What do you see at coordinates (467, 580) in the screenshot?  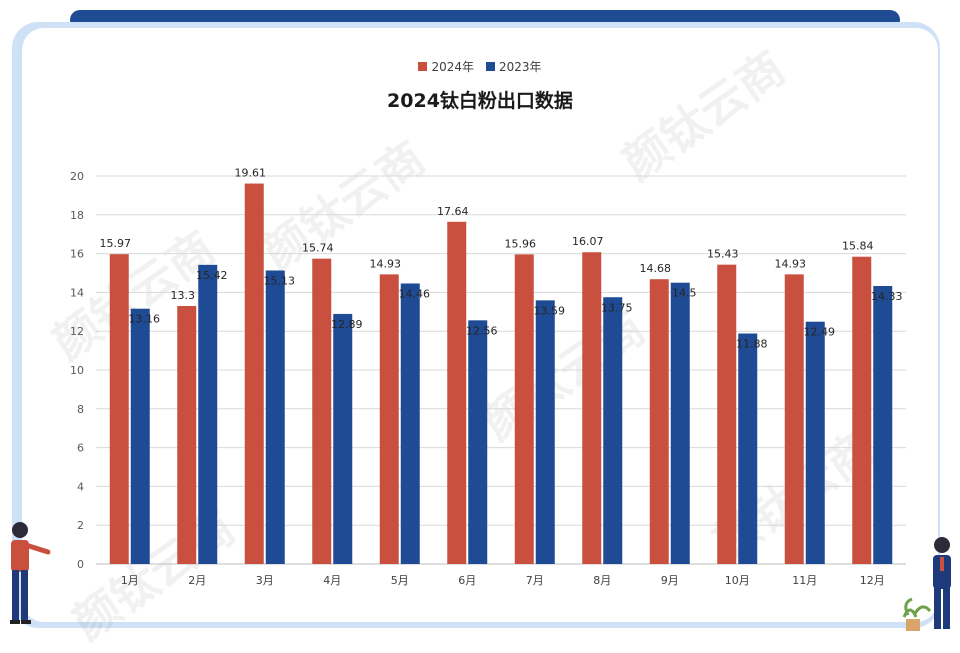 I see `x-category-label: 6月` at bounding box center [467, 580].